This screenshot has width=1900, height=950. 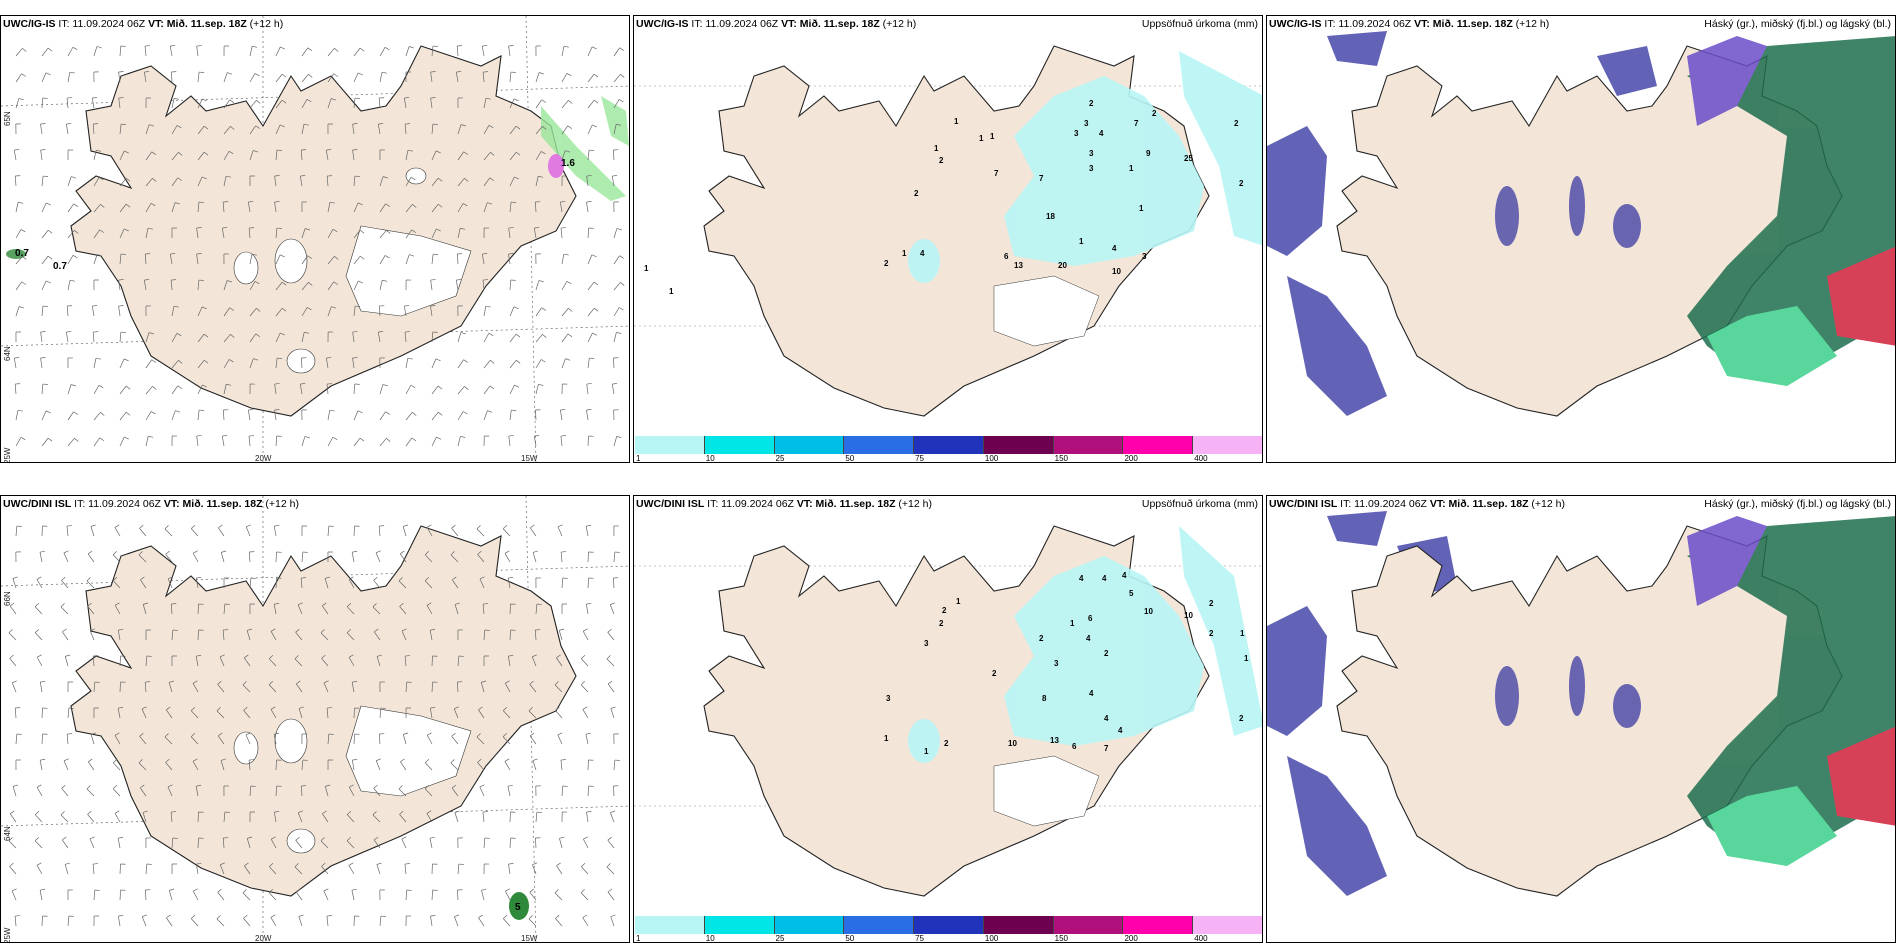 I want to click on longitude-label: 15W, so click(x=529, y=938).